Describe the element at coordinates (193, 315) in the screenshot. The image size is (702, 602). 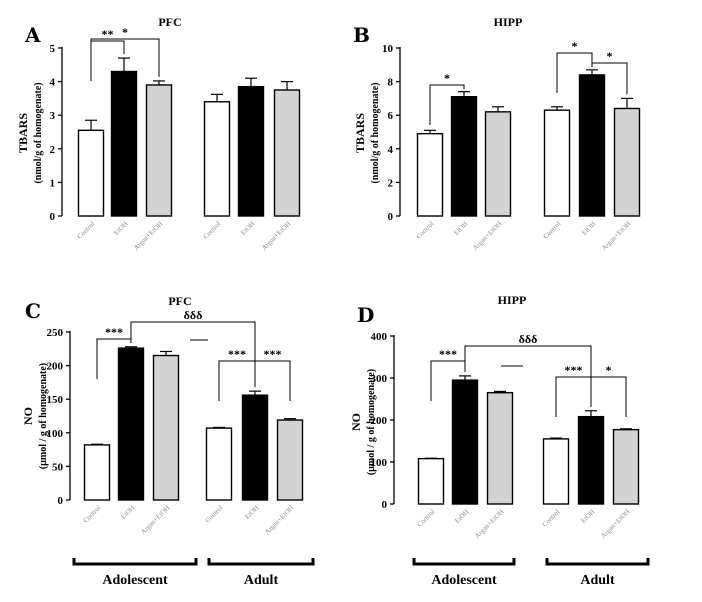
I see `significance-label: δδδ` at that location.